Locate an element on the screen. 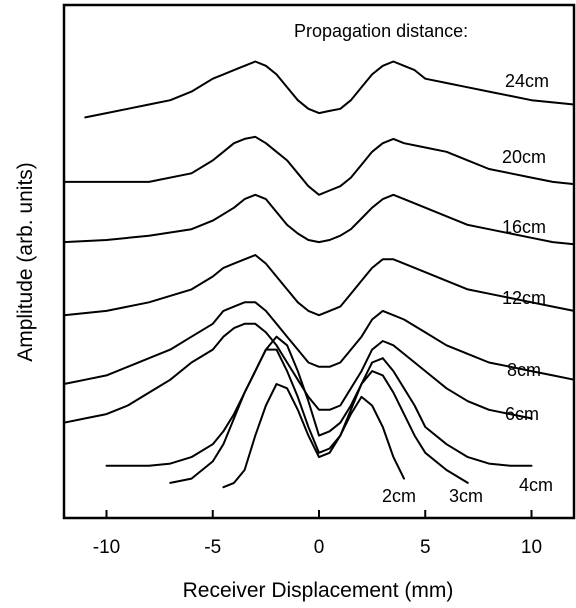  series-line-12cm is located at coordinates (319, 285).